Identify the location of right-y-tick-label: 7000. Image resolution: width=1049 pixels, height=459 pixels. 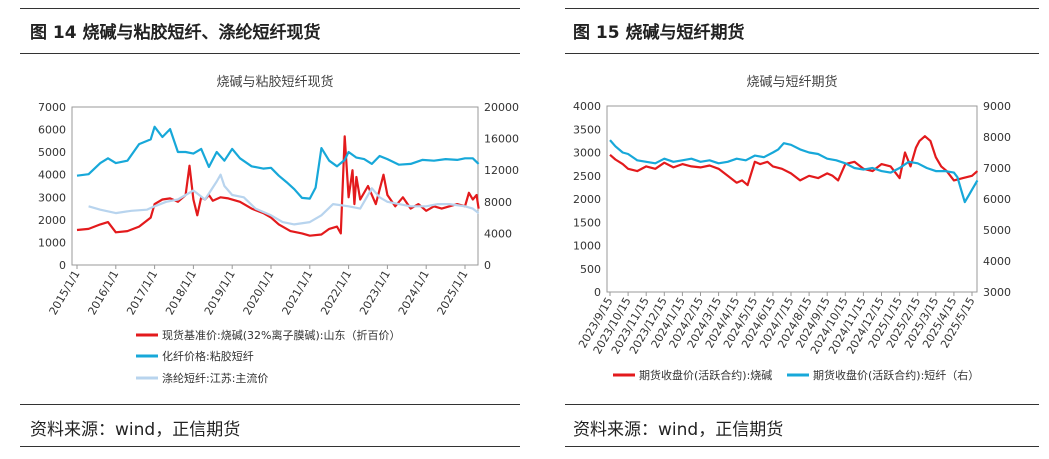
(997, 168).